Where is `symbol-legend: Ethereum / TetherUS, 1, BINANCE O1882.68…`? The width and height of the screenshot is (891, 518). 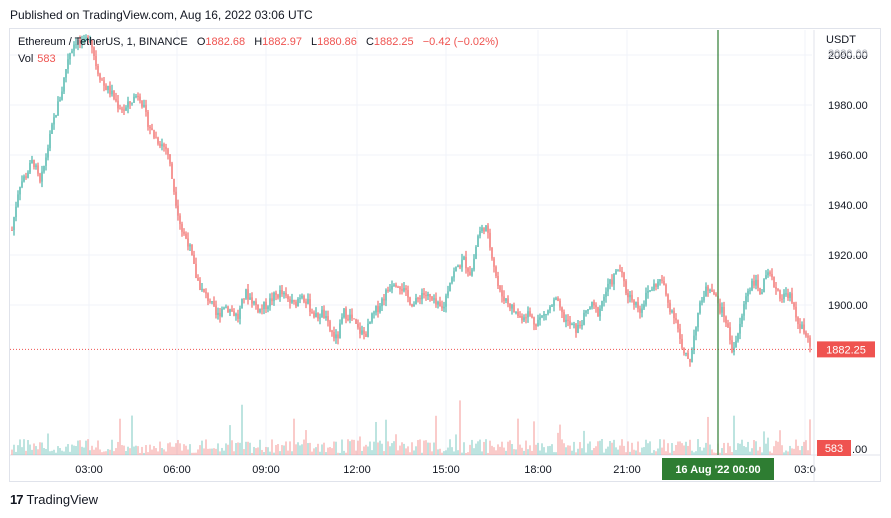 symbol-legend: Ethereum / TetherUS, 1, BINANCE O1882.68… is located at coordinates (258, 42).